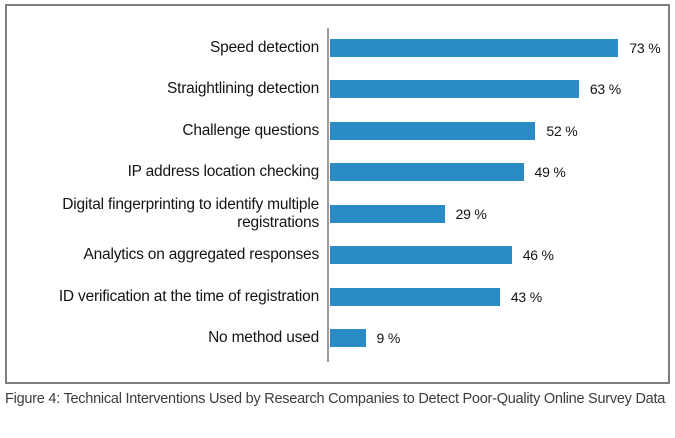  I want to click on bar-zone: 46 %, so click(499, 255).